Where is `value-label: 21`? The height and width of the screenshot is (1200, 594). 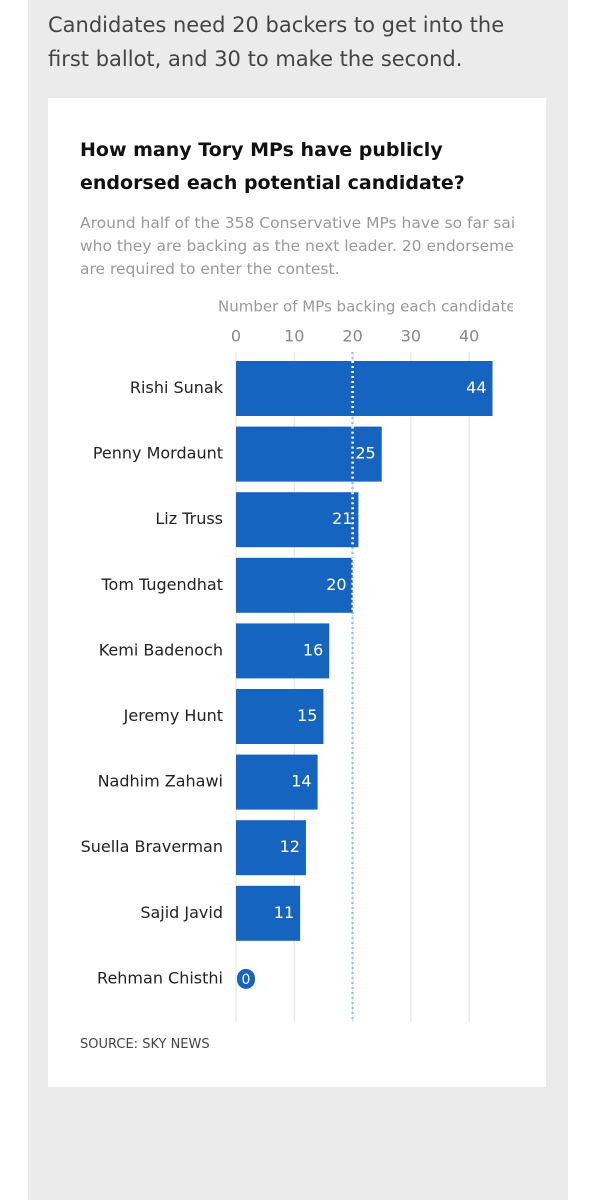
value-label: 21 is located at coordinates (342, 518).